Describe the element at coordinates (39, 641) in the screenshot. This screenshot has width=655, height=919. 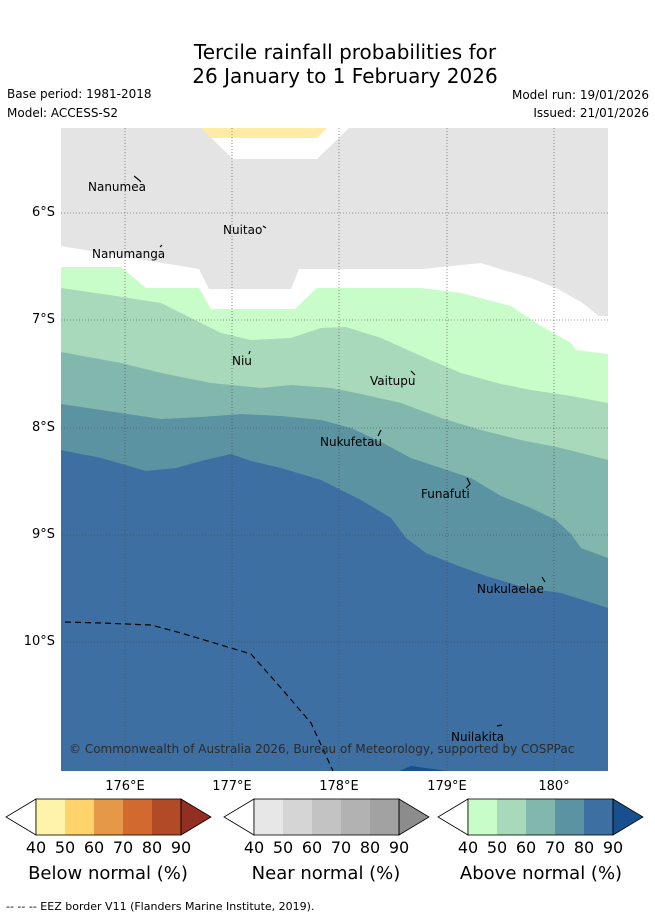
I see `lat-label-10s: 10°S` at that location.